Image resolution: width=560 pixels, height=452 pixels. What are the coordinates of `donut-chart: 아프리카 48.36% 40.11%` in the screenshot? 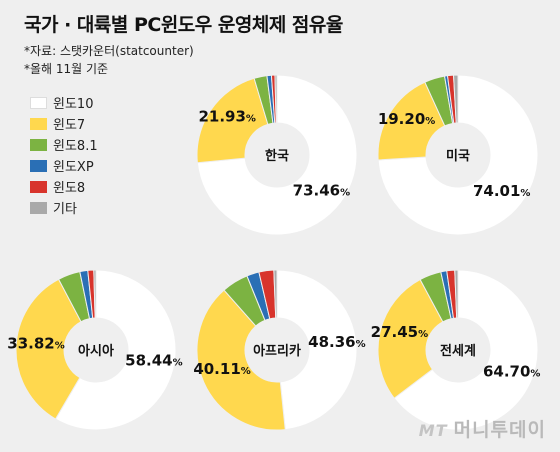 It's located at (279, 350).